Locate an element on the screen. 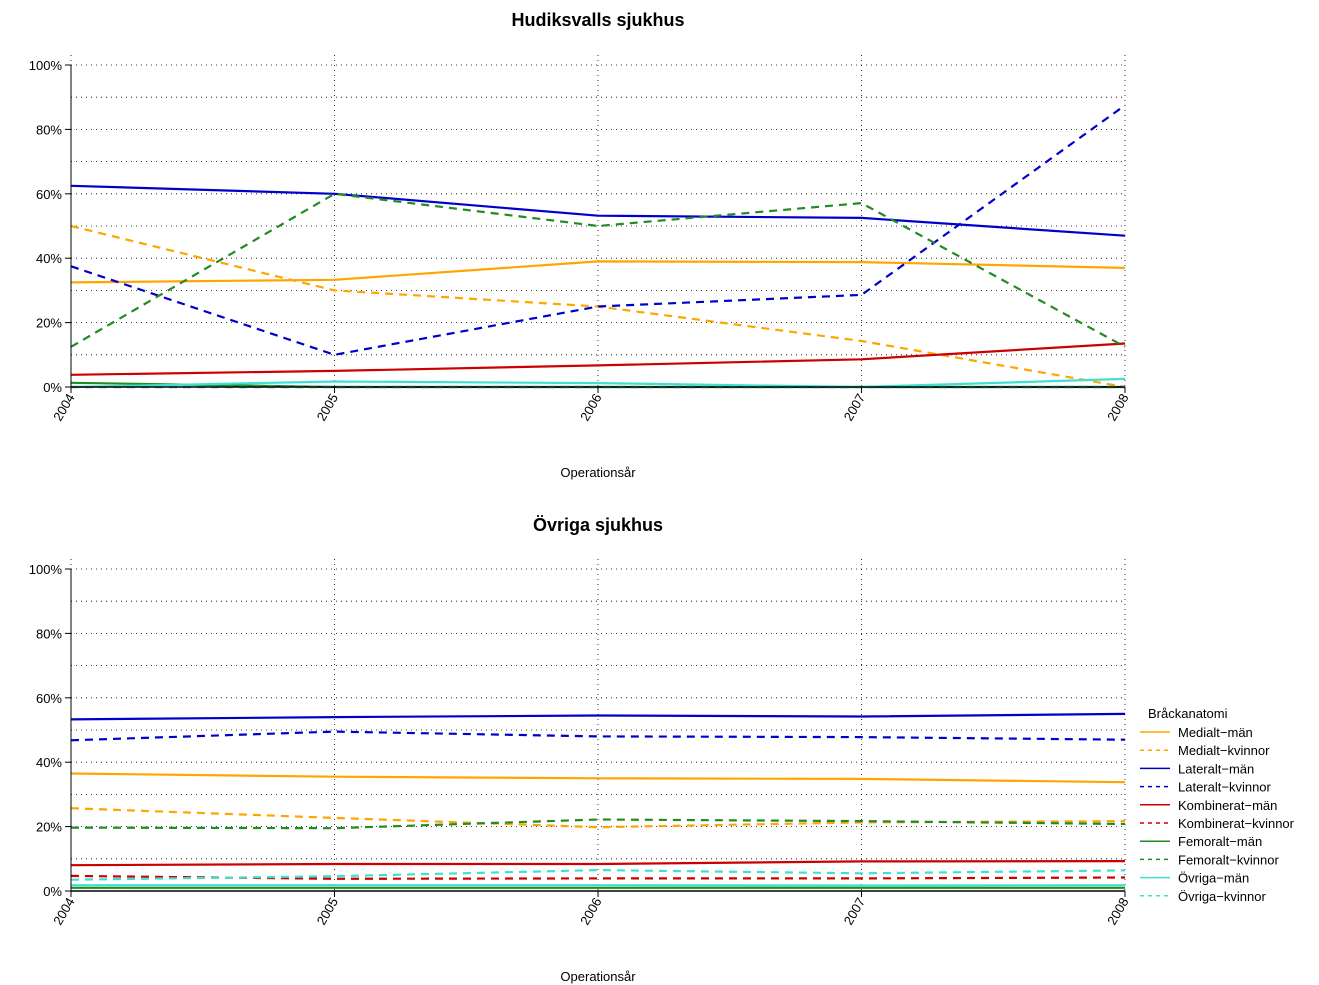  legend-entry: Femoralt−kvinnor is located at coordinates (1228, 859).